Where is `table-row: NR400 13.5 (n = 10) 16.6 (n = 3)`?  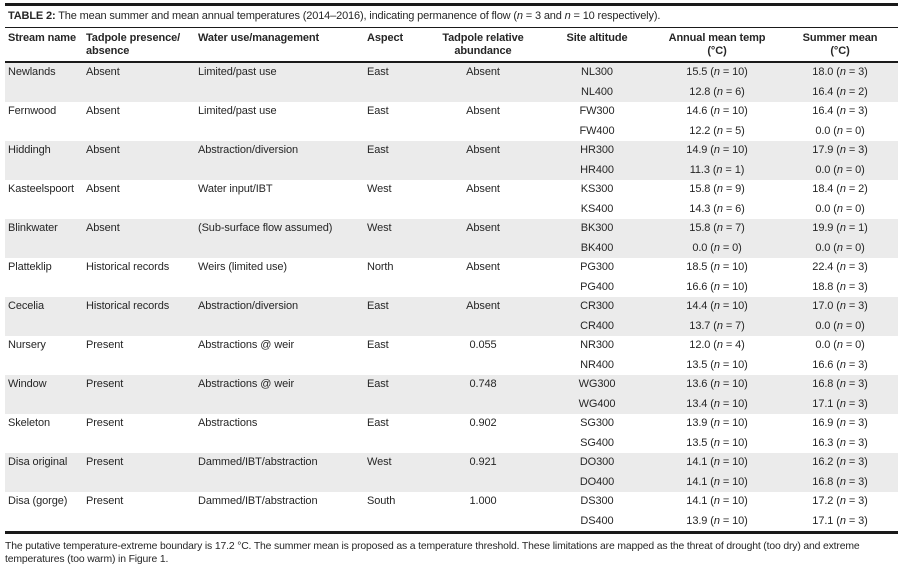
table-row: NR400 13.5 (n = 10) 16.6 (n = 3) is located at coordinates (451, 366).